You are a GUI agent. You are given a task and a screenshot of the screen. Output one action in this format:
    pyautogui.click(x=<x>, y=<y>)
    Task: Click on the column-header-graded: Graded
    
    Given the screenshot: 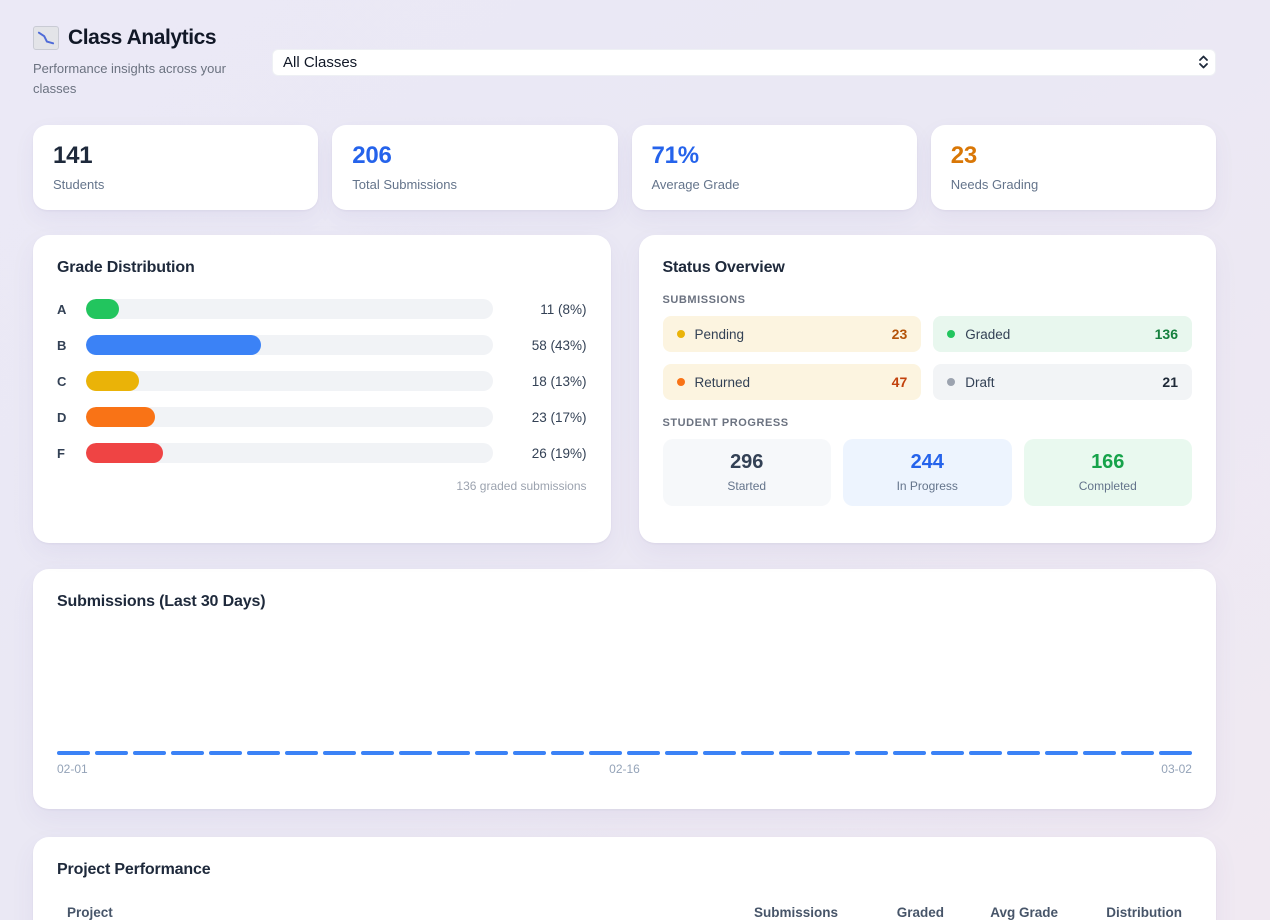 What is the action you would take?
    pyautogui.click(x=920, y=912)
    